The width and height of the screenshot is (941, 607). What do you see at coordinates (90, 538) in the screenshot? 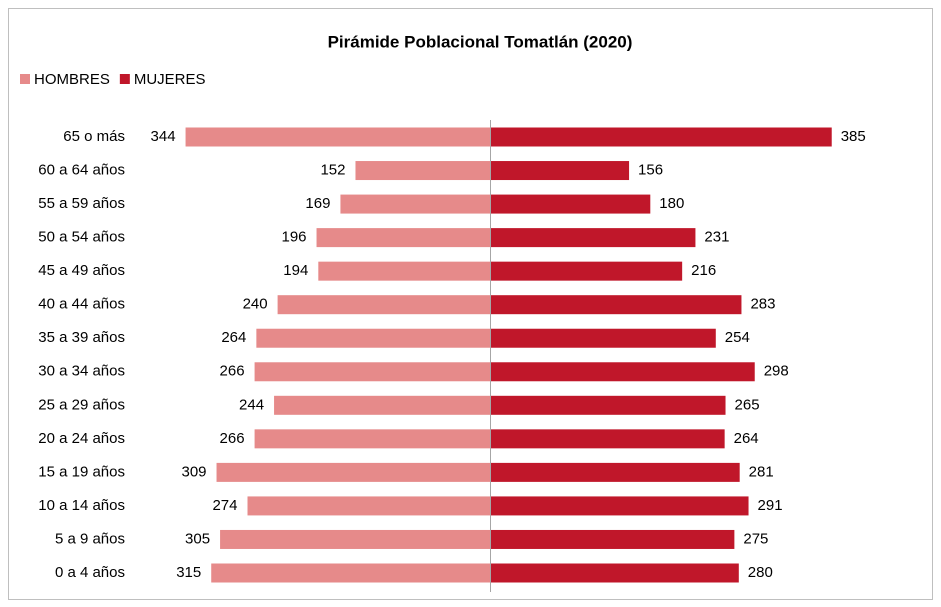
I see `category-label: 5 a 9 años` at bounding box center [90, 538].